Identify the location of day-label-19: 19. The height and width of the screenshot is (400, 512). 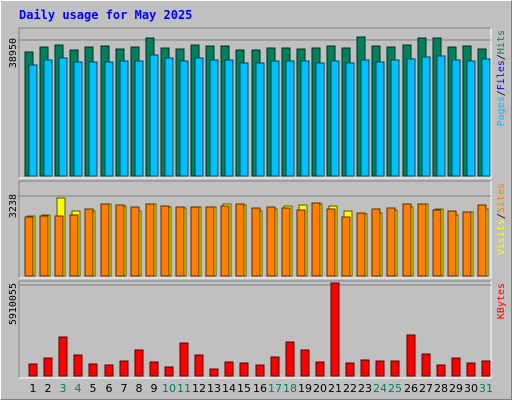
(305, 388).